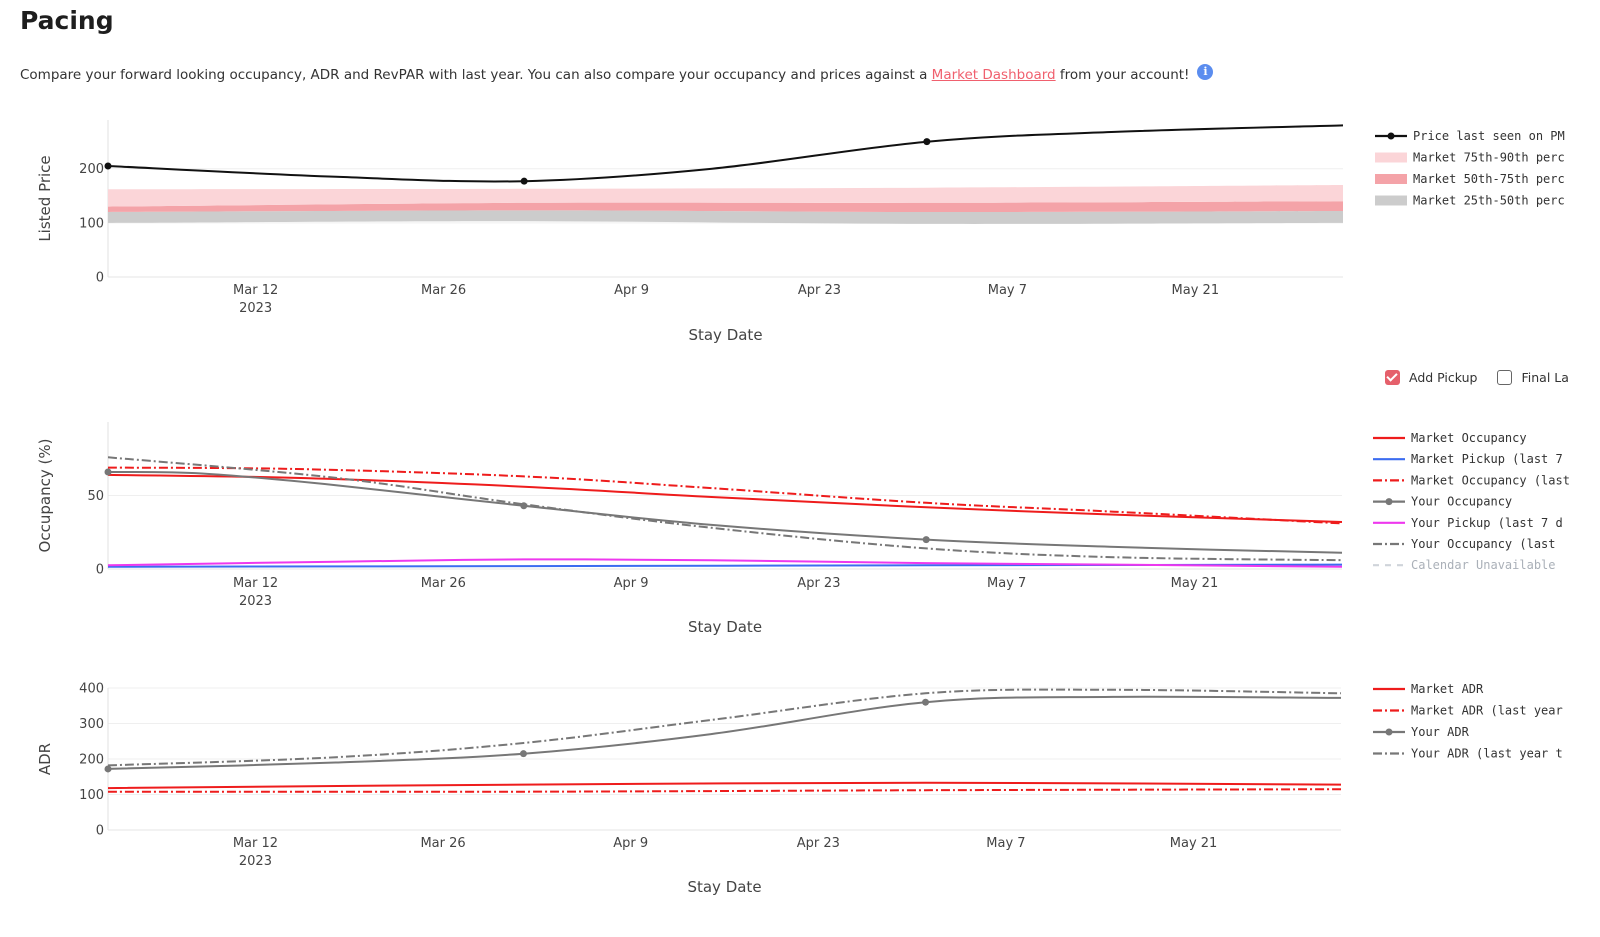 The image size is (1600, 937). Describe the element at coordinates (818, 583) in the screenshot. I see `occupancy-x-tick-label: Apr 23` at that location.